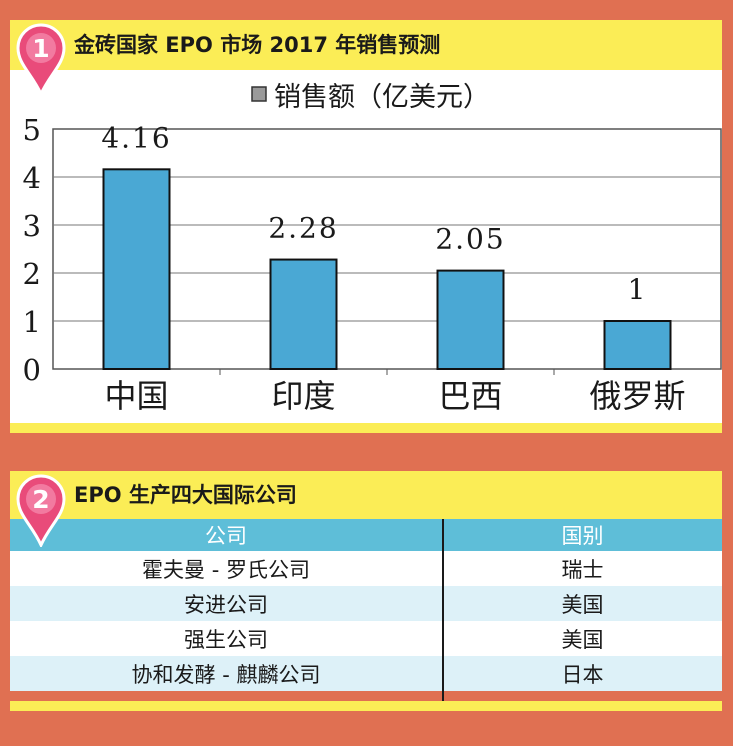  What do you see at coordinates (366, 495) in the screenshot?
I see `section2-header: EPO 生产四大国际公司` at bounding box center [366, 495].